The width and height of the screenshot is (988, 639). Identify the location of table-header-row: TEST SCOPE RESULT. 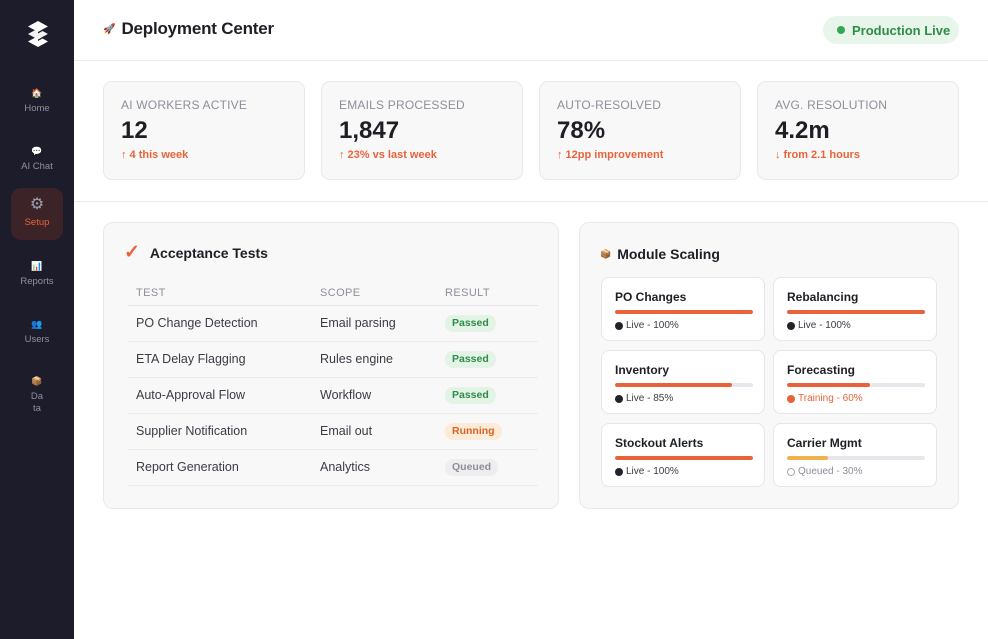
(333, 293).